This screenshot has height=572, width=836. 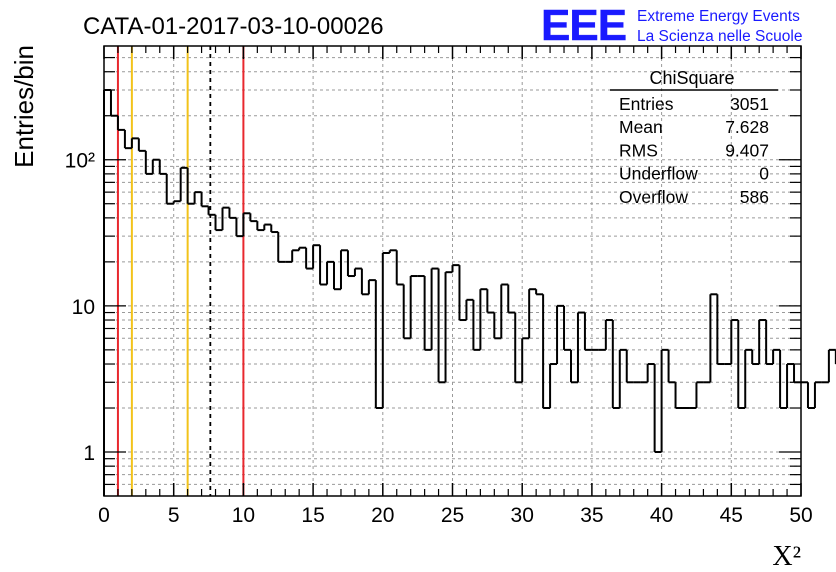 What do you see at coordinates (522, 515) in the screenshot?
I see `x-tick-label: 30` at bounding box center [522, 515].